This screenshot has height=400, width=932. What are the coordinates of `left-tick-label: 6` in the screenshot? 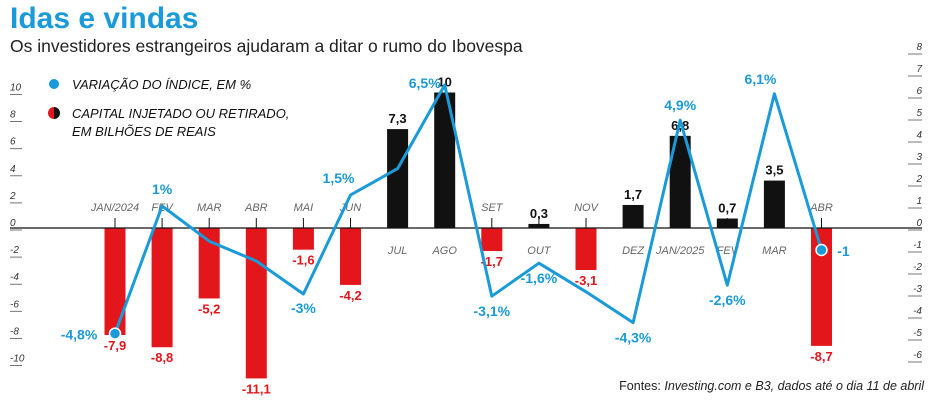 It's located at (13, 142).